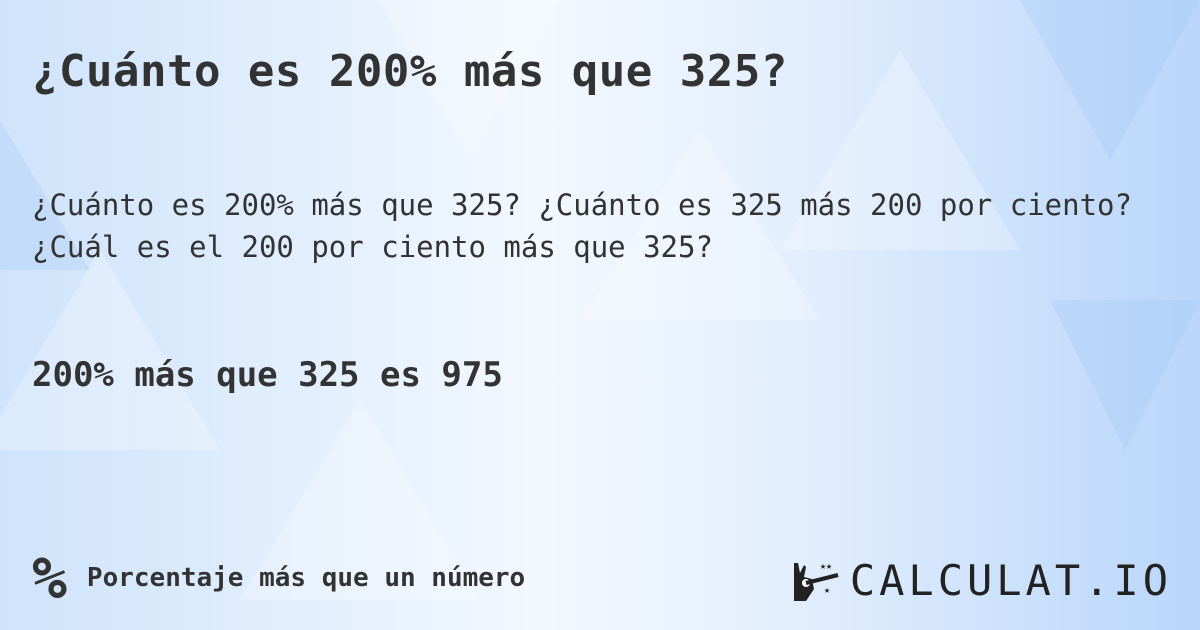 Image resolution: width=1200 pixels, height=630 pixels. I want to click on category-footer: % Porcentaje más que un número, so click(279, 578).